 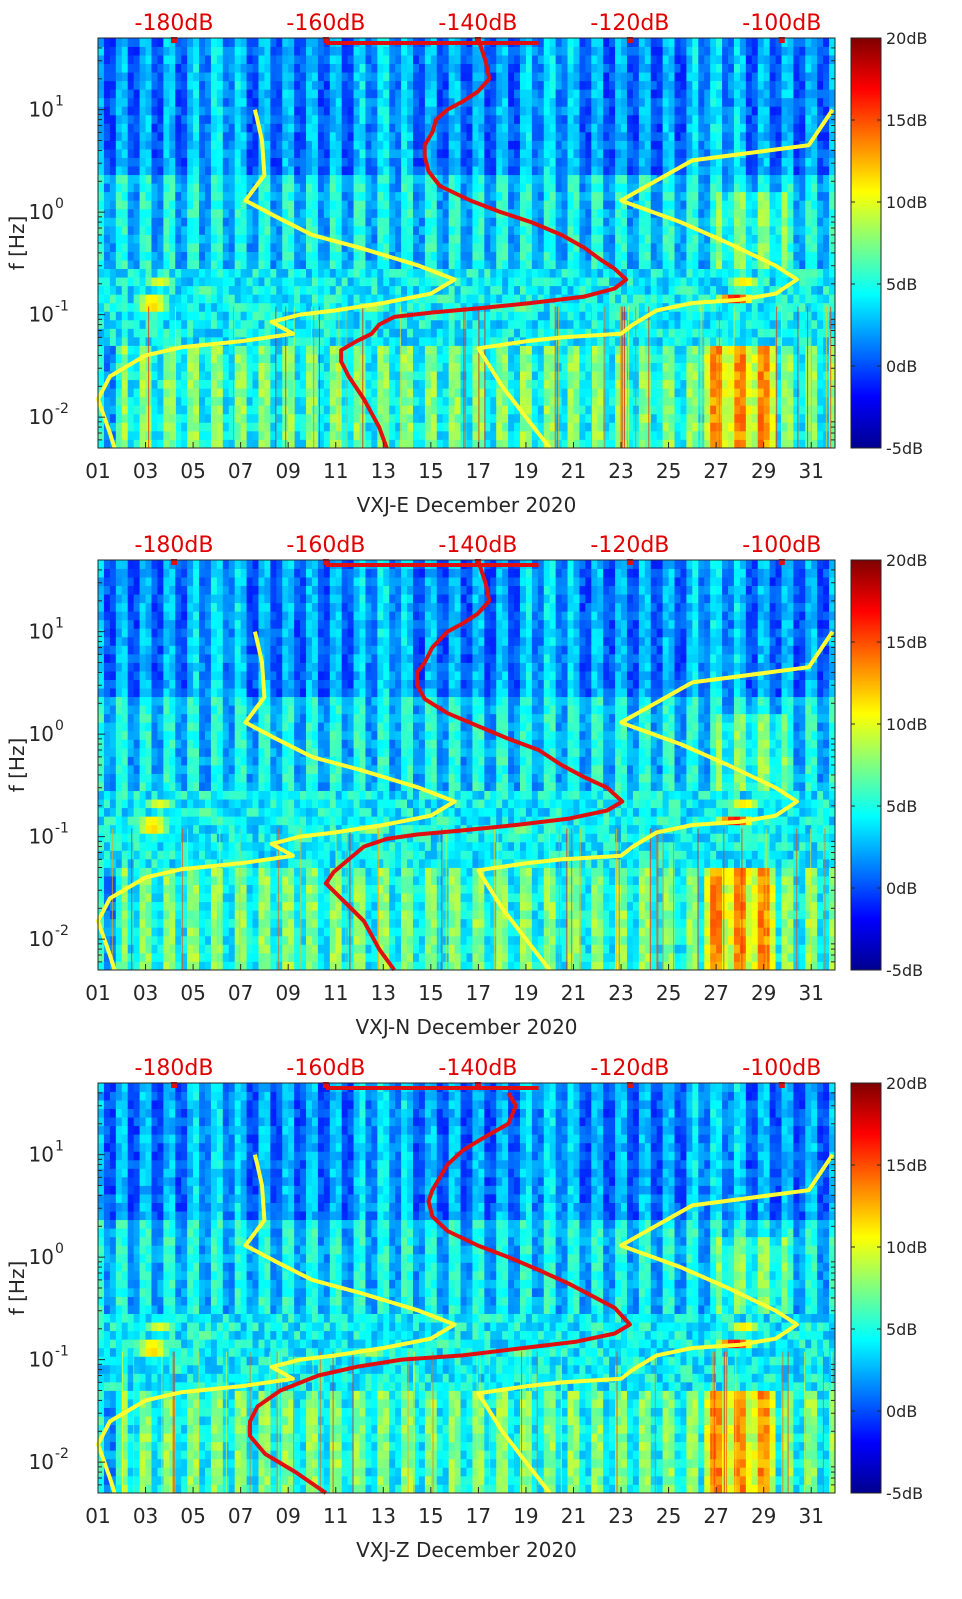 I want to click on x-axis-label: VXJ-E December 2020, so click(x=467, y=505).